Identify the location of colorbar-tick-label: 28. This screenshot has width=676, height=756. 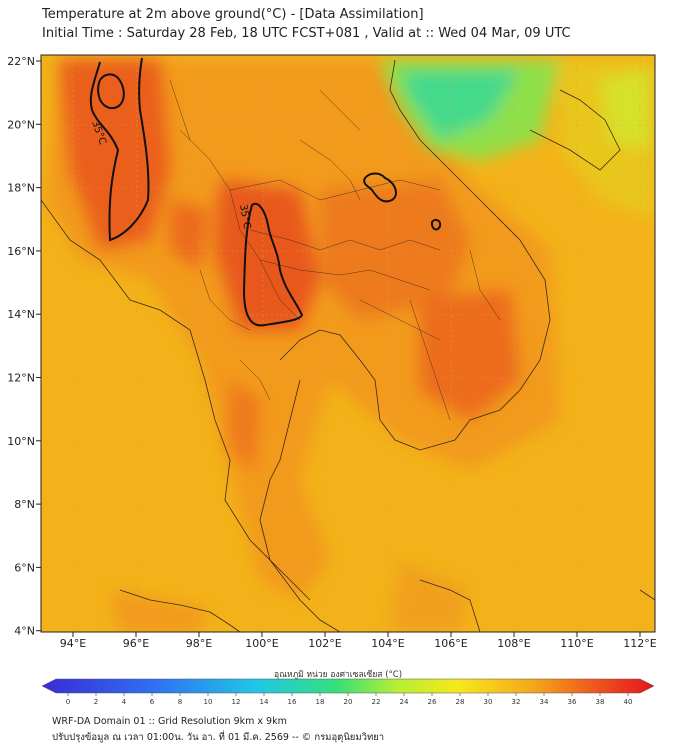
(460, 702).